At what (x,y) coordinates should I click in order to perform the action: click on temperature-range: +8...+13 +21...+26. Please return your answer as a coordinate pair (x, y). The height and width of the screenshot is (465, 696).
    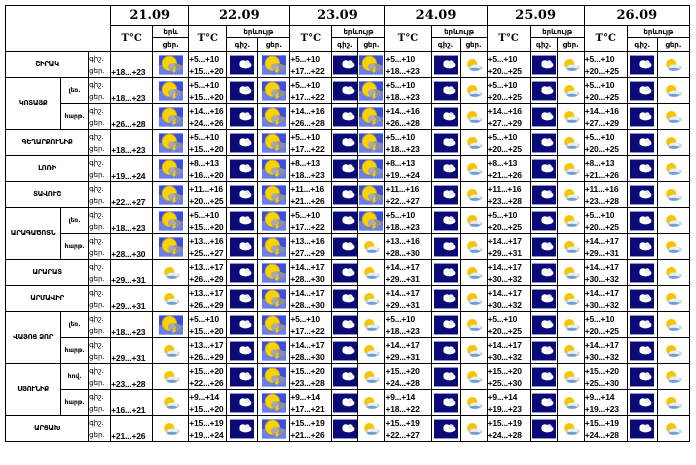
    Looking at the image, I should click on (508, 168).